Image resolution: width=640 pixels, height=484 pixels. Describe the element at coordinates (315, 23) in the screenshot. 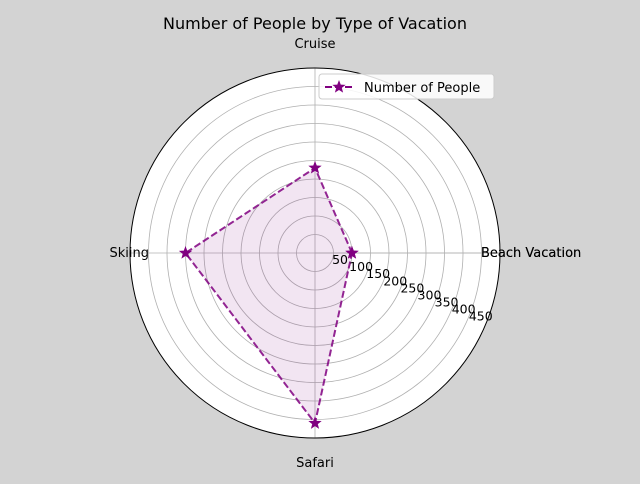

I see `chart-title: Number of People by Type of Vacation` at that location.